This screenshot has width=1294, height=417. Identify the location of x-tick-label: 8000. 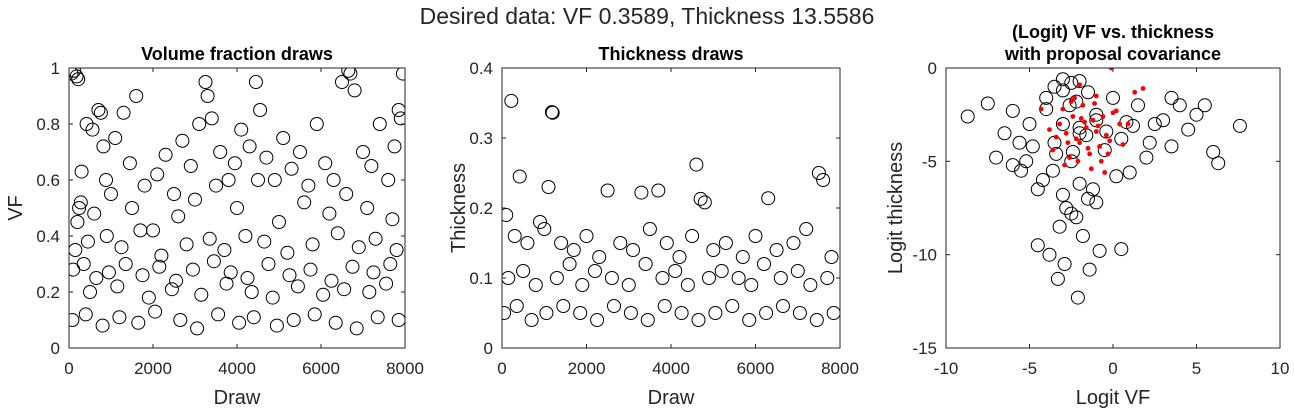
(405, 368).